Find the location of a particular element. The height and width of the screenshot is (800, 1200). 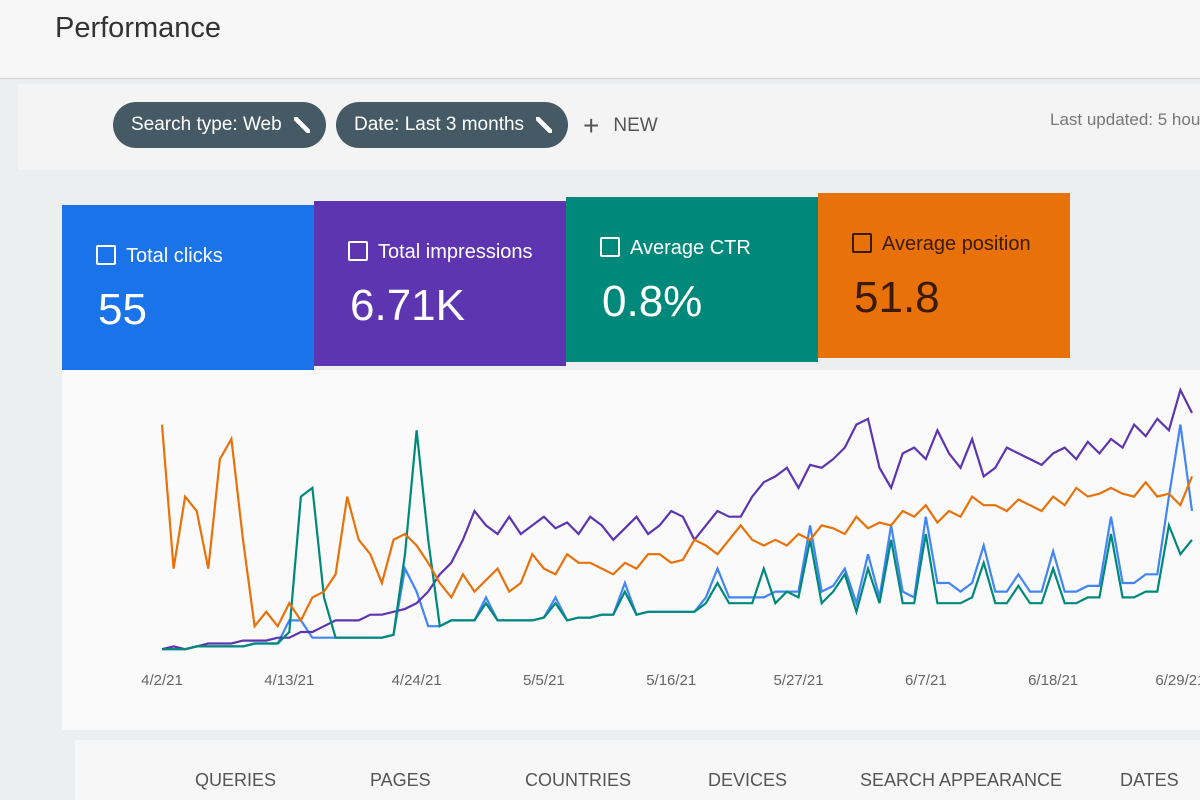

metric-name: Average position is located at coordinates (941, 244).